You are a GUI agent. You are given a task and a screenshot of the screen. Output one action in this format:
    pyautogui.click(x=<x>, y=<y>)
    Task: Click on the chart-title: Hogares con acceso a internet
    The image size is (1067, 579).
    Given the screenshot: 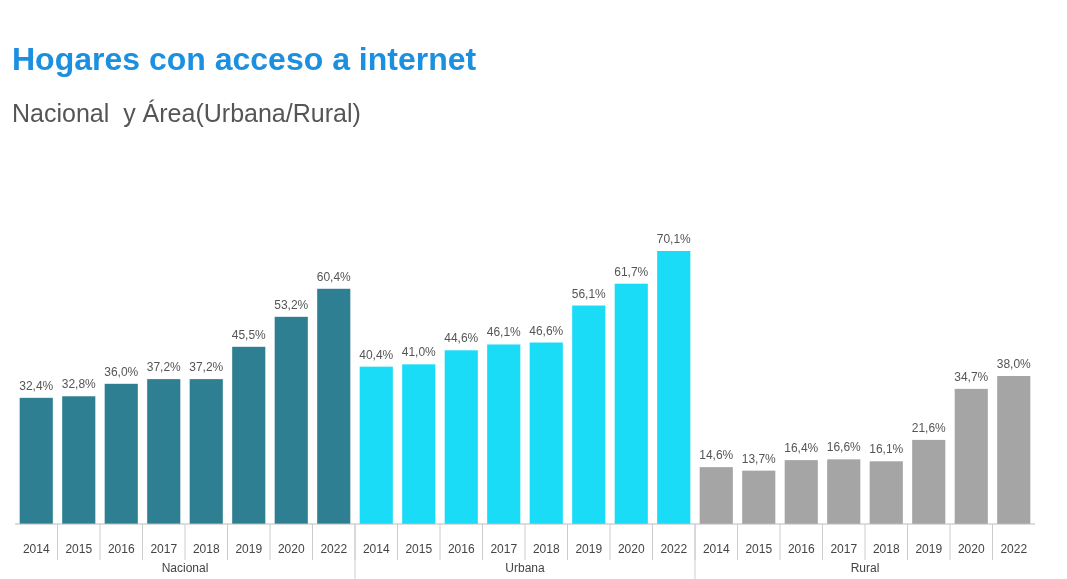 What is the action you would take?
    pyautogui.click(x=244, y=59)
    